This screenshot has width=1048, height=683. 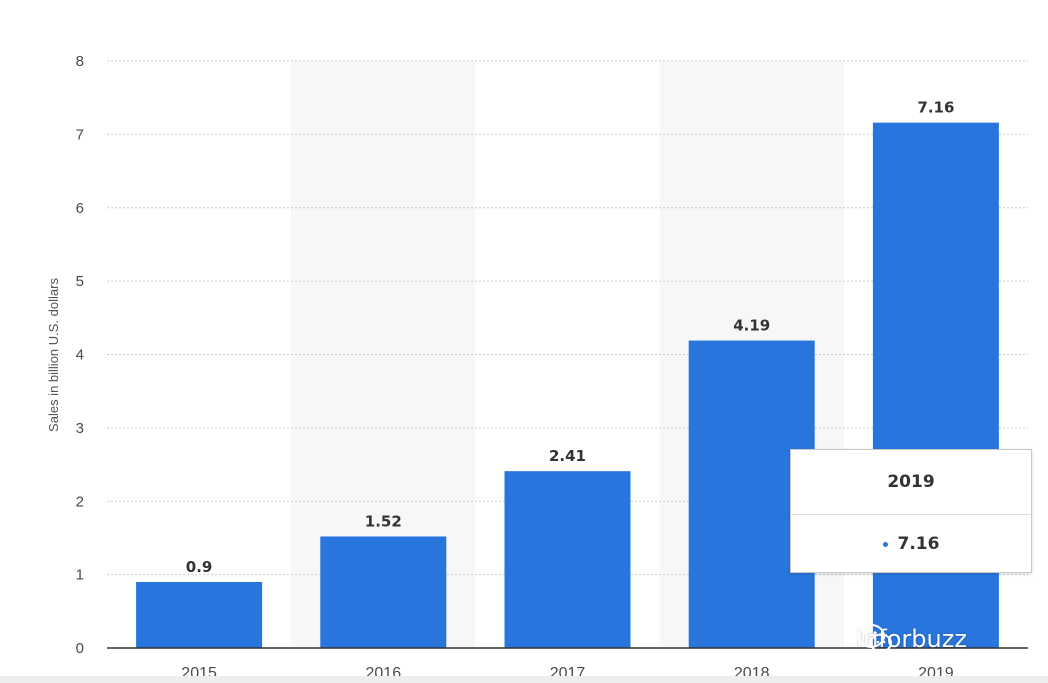 I want to click on tooltip-value-row: 7.16, so click(x=911, y=544).